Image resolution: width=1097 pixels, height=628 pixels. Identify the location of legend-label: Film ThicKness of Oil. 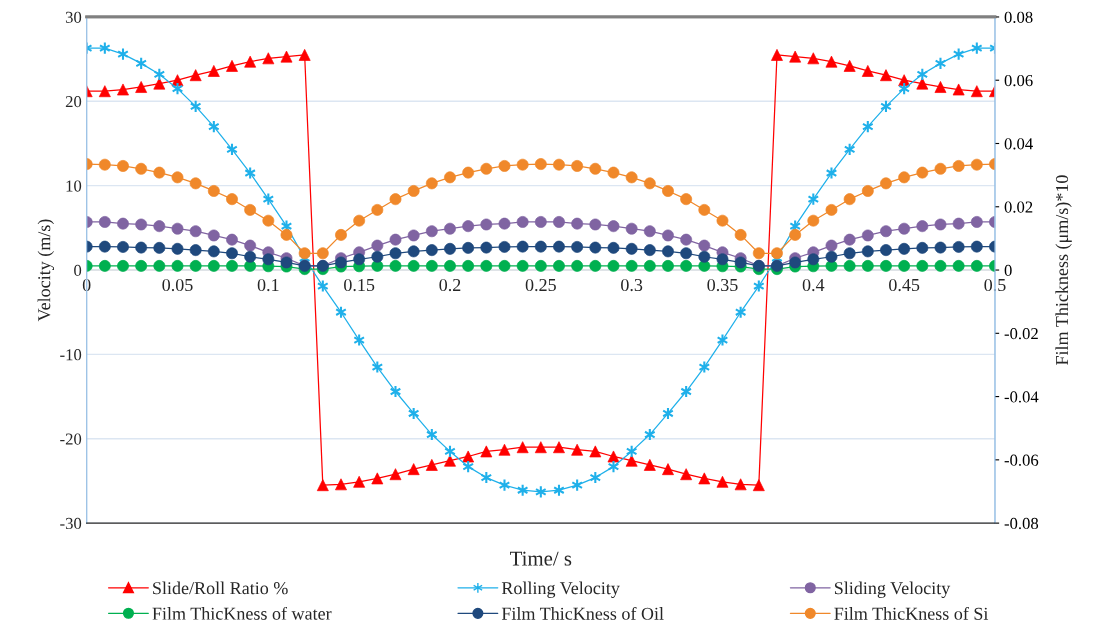
(582, 613).